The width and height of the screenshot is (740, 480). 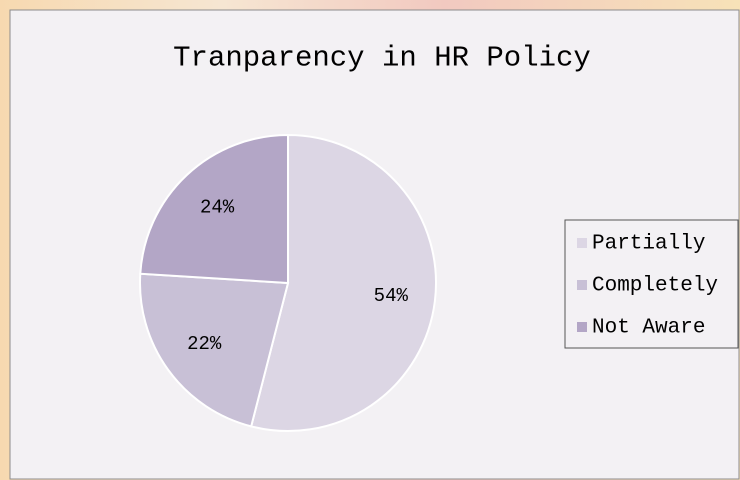 What do you see at coordinates (217, 207) in the screenshot?
I see `data-label: 24%` at bounding box center [217, 207].